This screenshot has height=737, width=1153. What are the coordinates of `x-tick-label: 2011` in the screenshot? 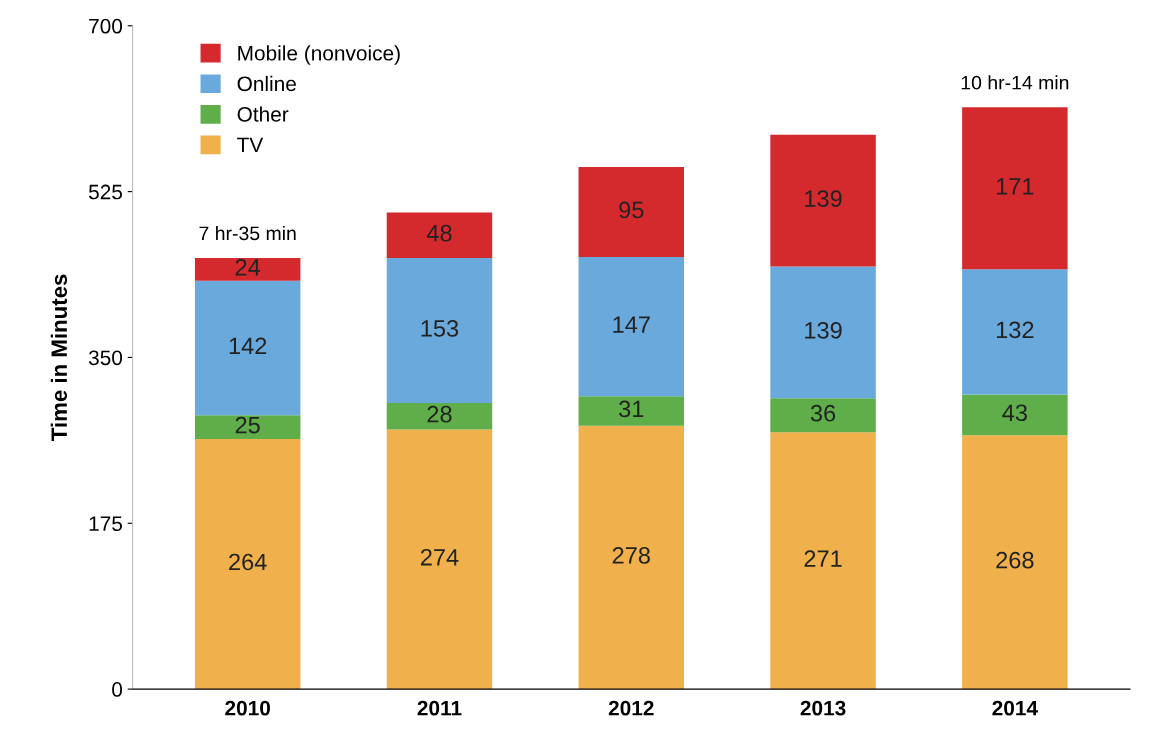 It's located at (439, 708).